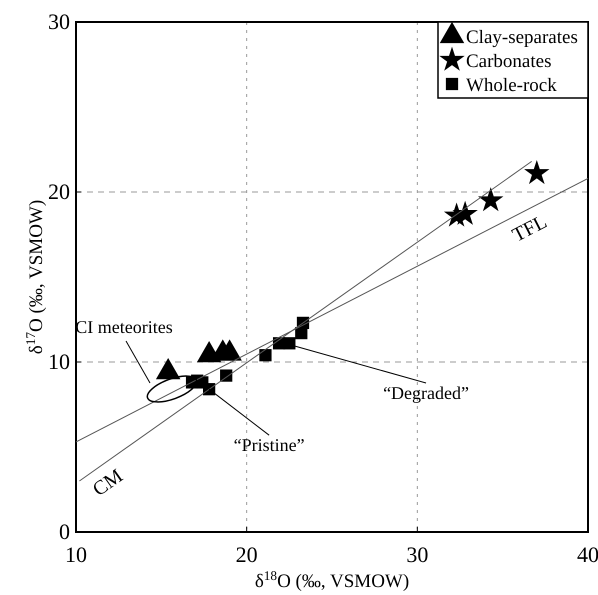 The image size is (598, 595). What do you see at coordinates (59, 361) in the screenshot?
I see `y-tick-label: 10` at bounding box center [59, 361].